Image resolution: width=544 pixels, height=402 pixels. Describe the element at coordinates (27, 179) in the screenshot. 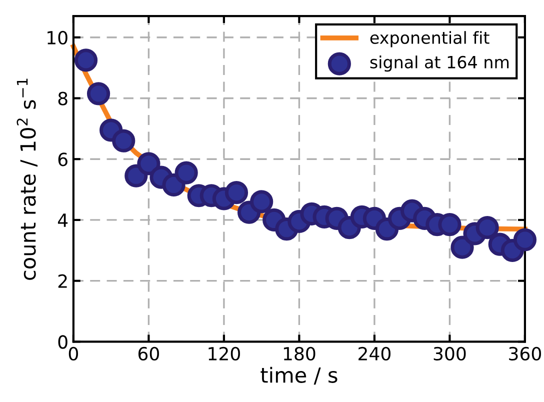

I see `y-axis-title: count rate / 10$^{2}$ s$^{−1}$` at that location.